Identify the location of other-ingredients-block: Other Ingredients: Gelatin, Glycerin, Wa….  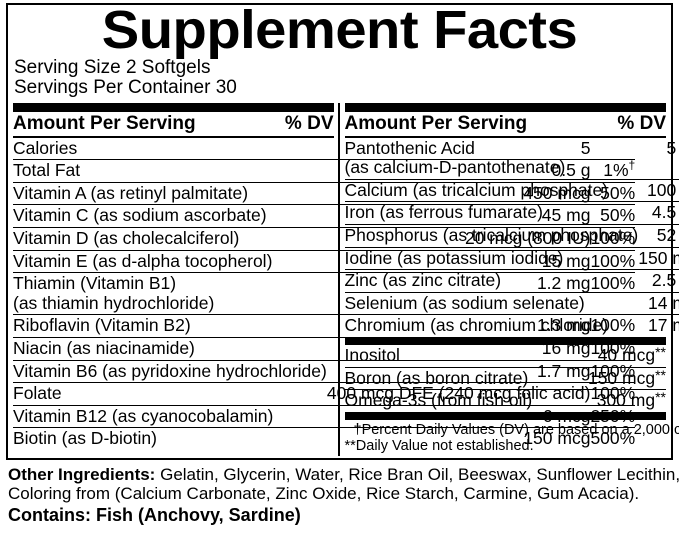
(342, 492).